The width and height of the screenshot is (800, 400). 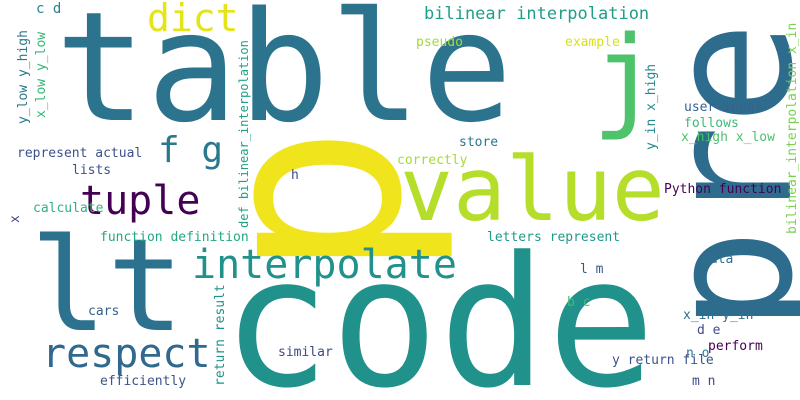 I want to click on word: y_low y_high, so click(x=23, y=77).